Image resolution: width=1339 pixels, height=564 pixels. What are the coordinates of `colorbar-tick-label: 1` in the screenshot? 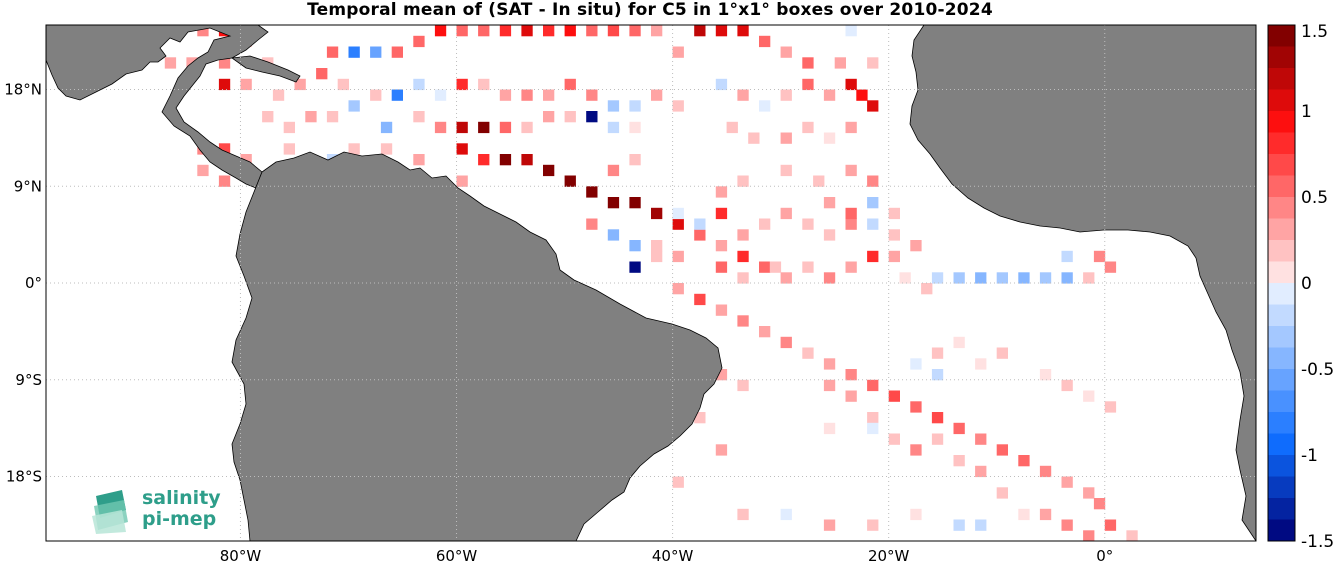 It's located at (1306, 112).